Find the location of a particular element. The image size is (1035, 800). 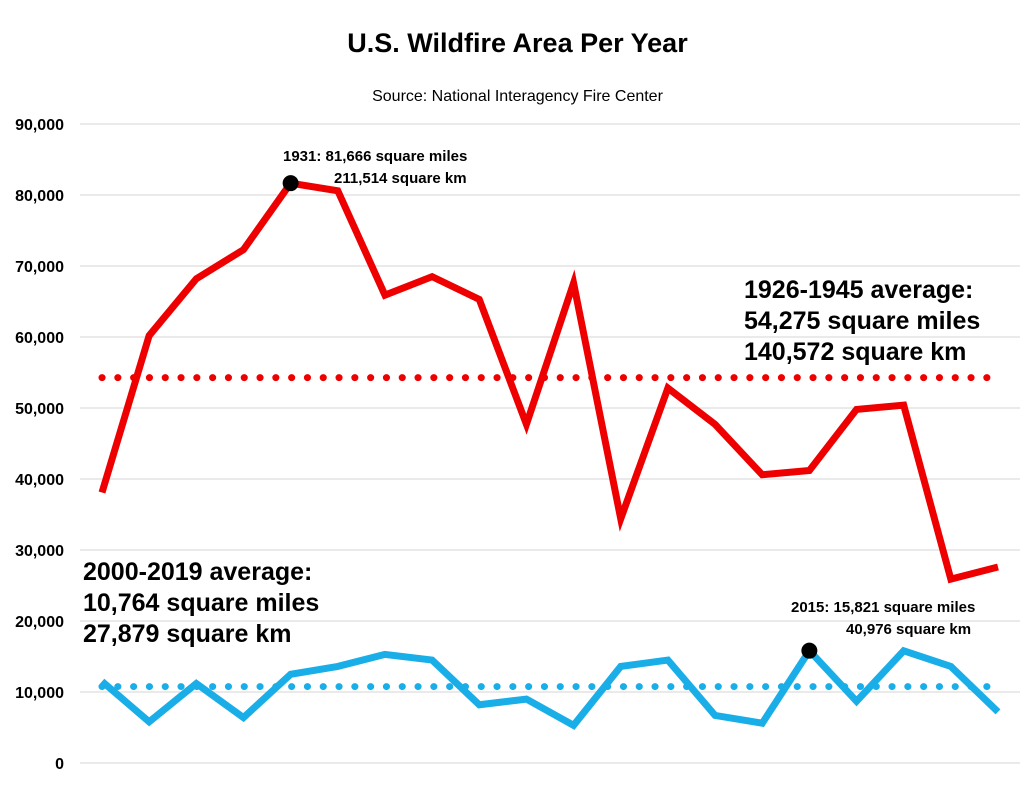

annotation-line: 2015: 15,821 square miles is located at coordinates (883, 607).